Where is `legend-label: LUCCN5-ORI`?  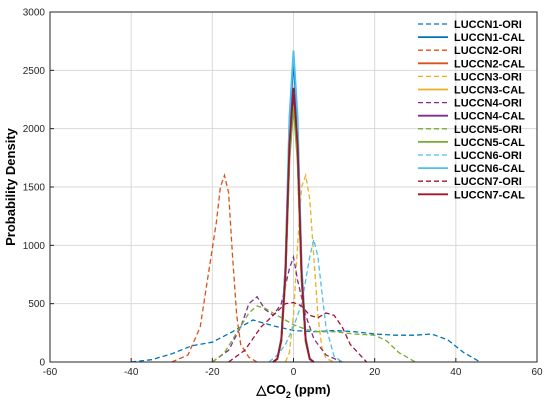 legend-label: LUCCN5-ORI is located at coordinates (488, 130).